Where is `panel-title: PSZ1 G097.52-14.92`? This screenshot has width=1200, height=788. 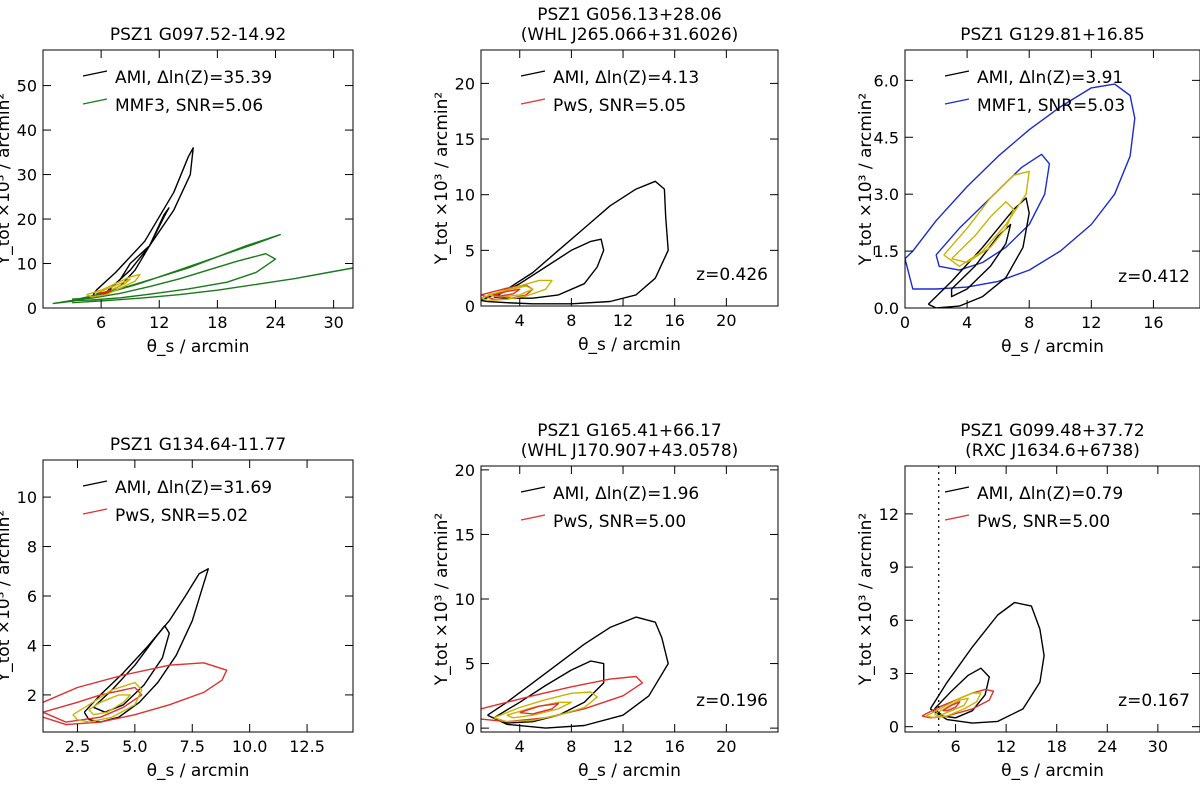 panel-title: PSZ1 G097.52-14.92 is located at coordinates (198, 35).